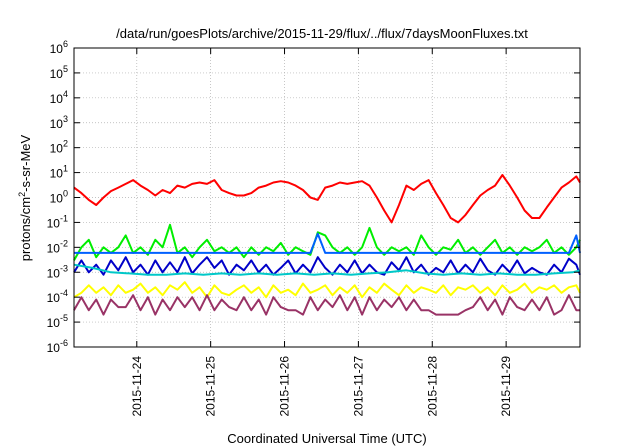 The width and height of the screenshot is (640, 448). What do you see at coordinates (65, 169) in the screenshot?
I see `y-tick-exp: 1` at bounding box center [65, 169].